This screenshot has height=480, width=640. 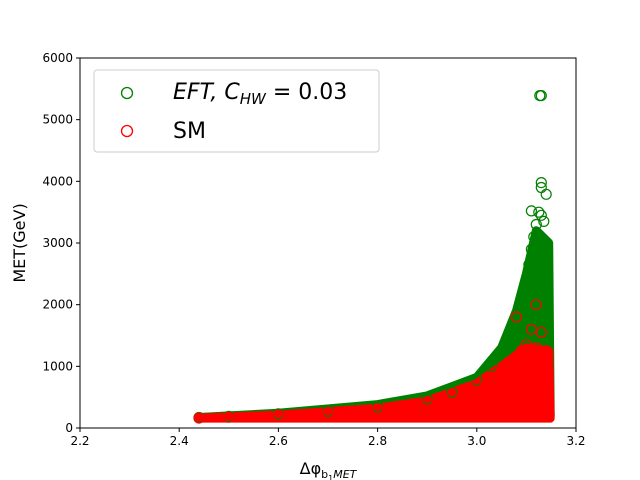 I want to click on legend: EFT, CHW = 0.03 SM, so click(x=236, y=111).